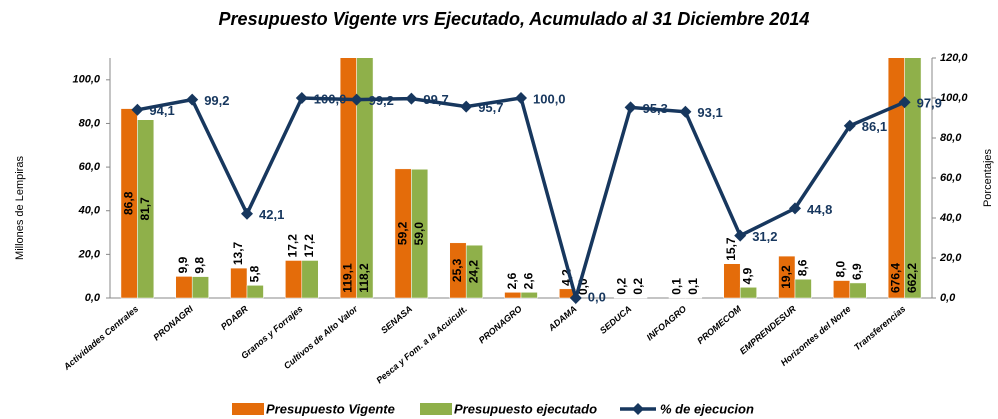  Describe the element at coordinates (348, 278) in the screenshot. I see `bar-value-label: 119,1` at that location.